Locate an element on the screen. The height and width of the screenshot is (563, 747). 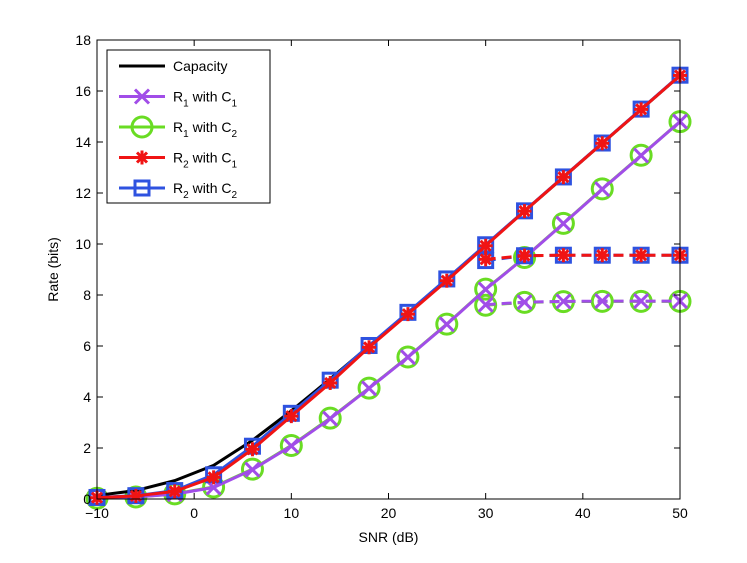
marker-dashed-r1c2 is located at coordinates (602, 301).